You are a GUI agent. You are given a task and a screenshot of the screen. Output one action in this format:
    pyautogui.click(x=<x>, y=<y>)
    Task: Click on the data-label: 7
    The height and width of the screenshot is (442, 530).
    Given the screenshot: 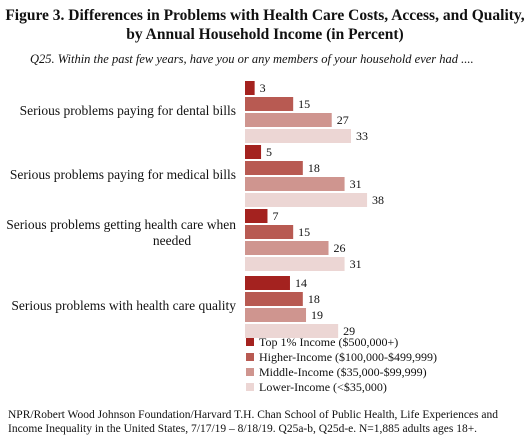 What is the action you would take?
    pyautogui.click(x=275, y=216)
    